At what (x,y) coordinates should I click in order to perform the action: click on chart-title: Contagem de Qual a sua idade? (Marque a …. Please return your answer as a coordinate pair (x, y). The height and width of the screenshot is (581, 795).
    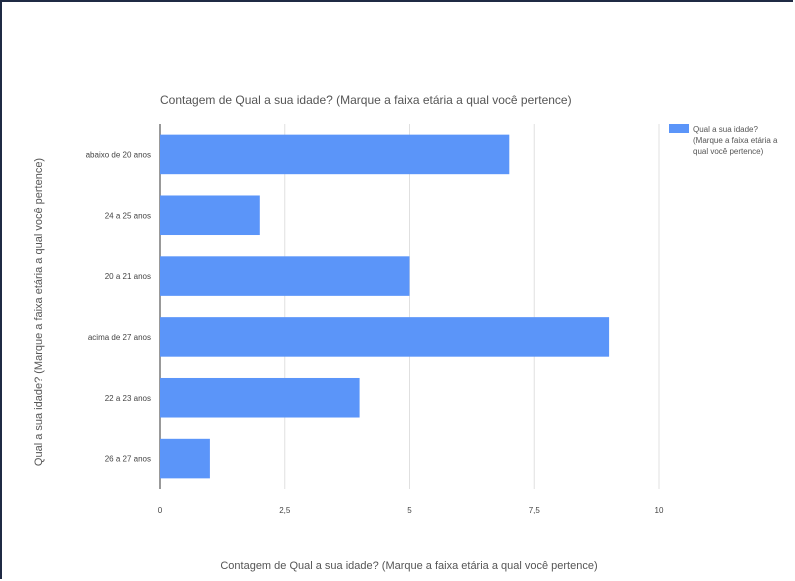
    Looking at the image, I should click on (366, 100).